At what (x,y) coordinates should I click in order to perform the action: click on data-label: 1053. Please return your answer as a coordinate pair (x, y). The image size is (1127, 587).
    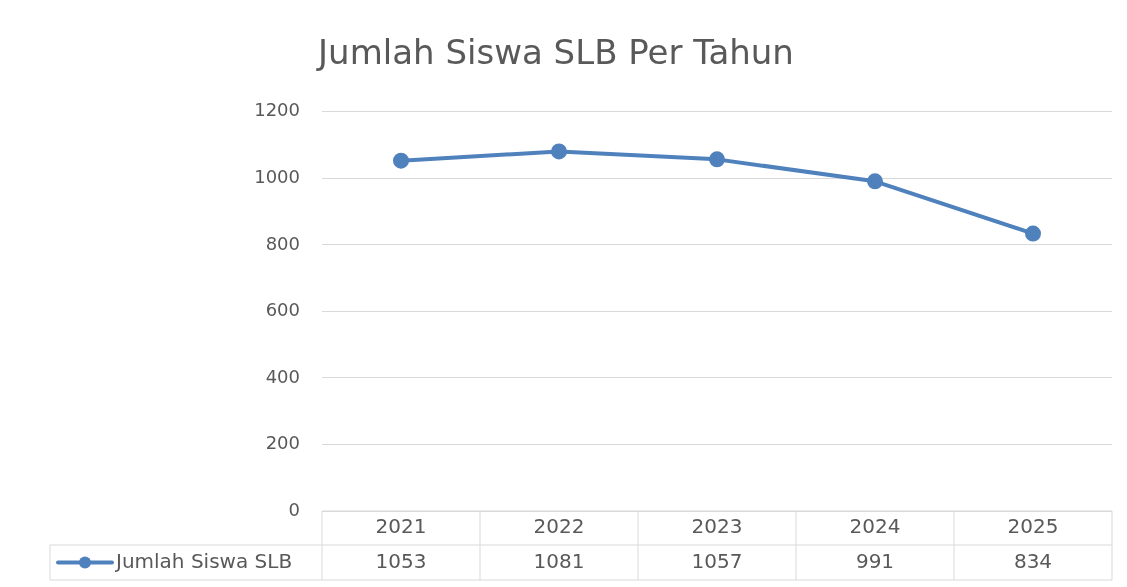
    Looking at the image, I should click on (401, 560).